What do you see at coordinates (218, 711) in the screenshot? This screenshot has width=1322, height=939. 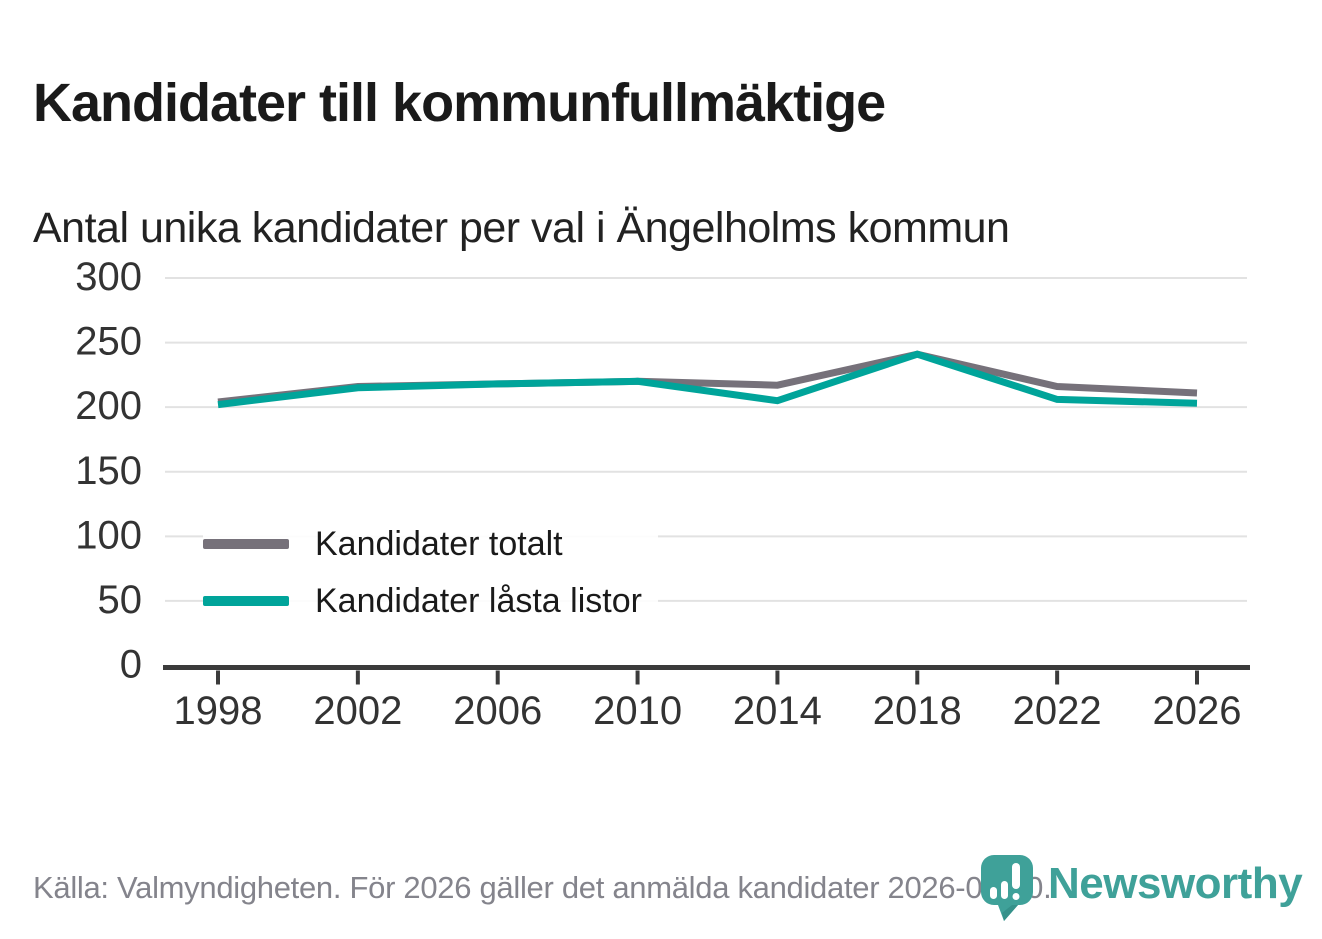 I see `x-tick-label-1998: 1998` at bounding box center [218, 711].